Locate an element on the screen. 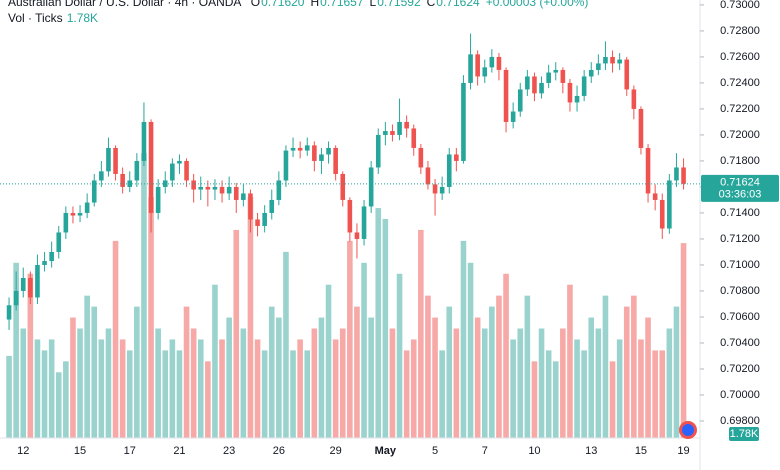 Image resolution: width=780 pixels, height=470 pixels. x-tick-label: 7 is located at coordinates (485, 451).